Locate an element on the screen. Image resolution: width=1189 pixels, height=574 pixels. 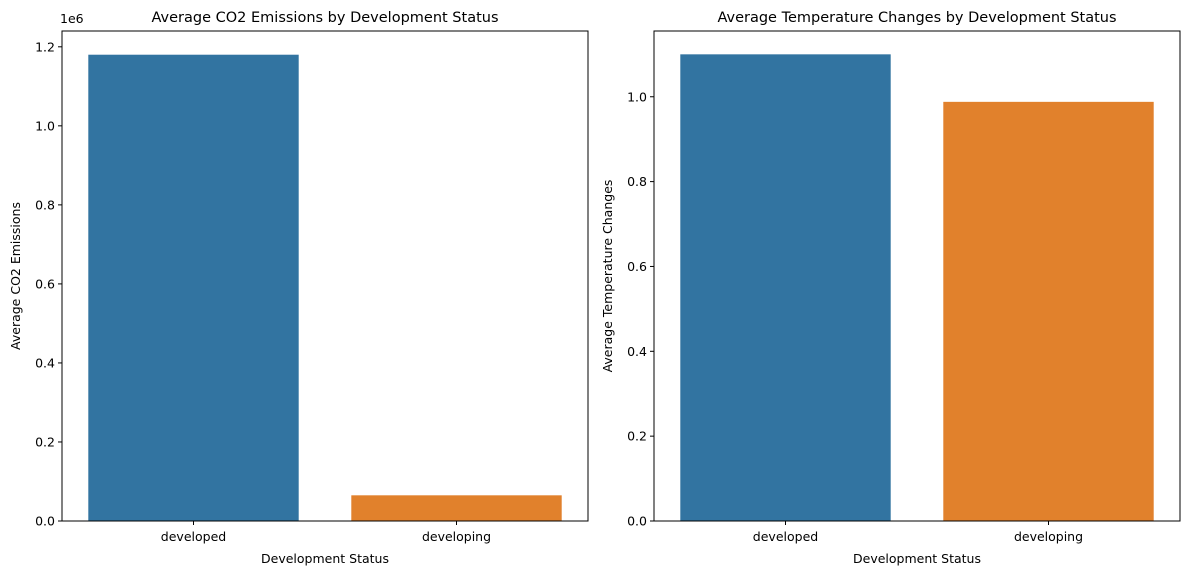
temperature-x-tick-label: developed is located at coordinates (785, 536).